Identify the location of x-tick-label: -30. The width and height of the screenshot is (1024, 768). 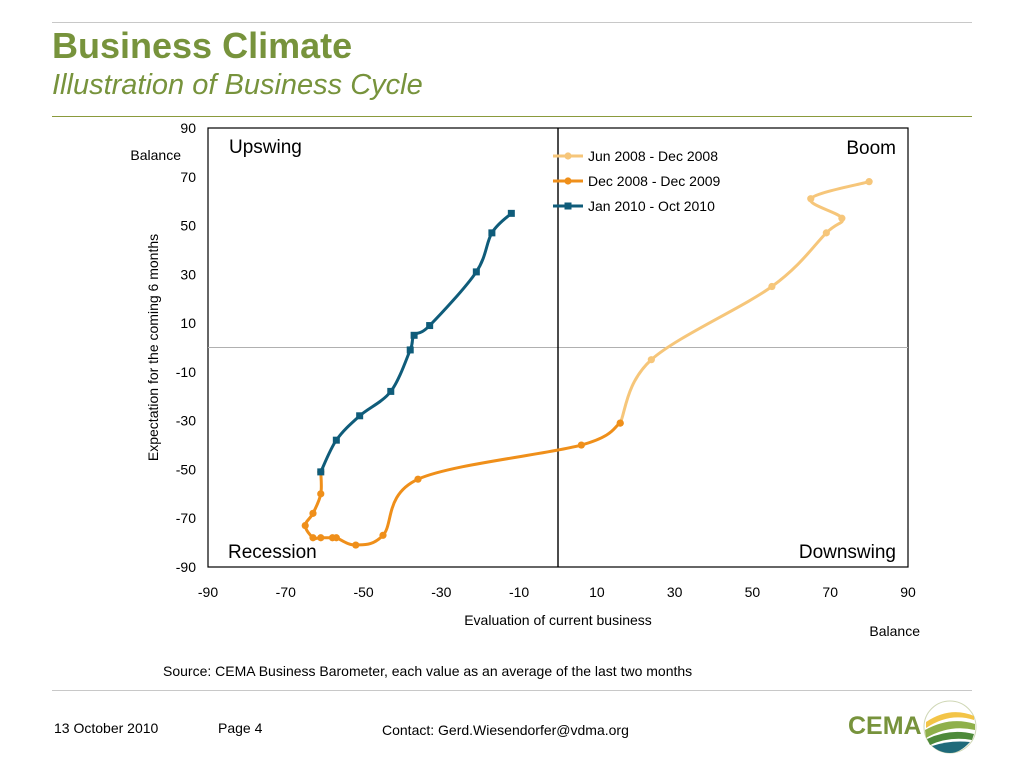
(441, 592).